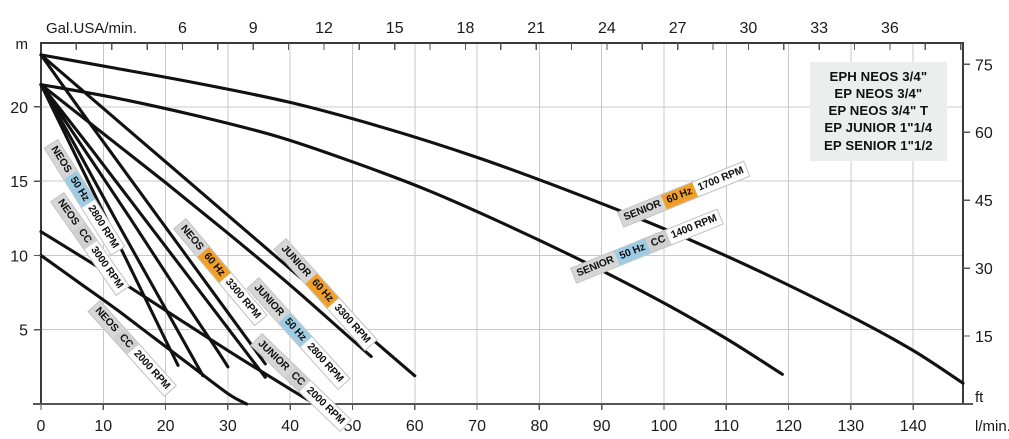 Image resolution: width=1009 pixels, height=439 pixels. I want to click on tick-label-right: 30, so click(984, 269).